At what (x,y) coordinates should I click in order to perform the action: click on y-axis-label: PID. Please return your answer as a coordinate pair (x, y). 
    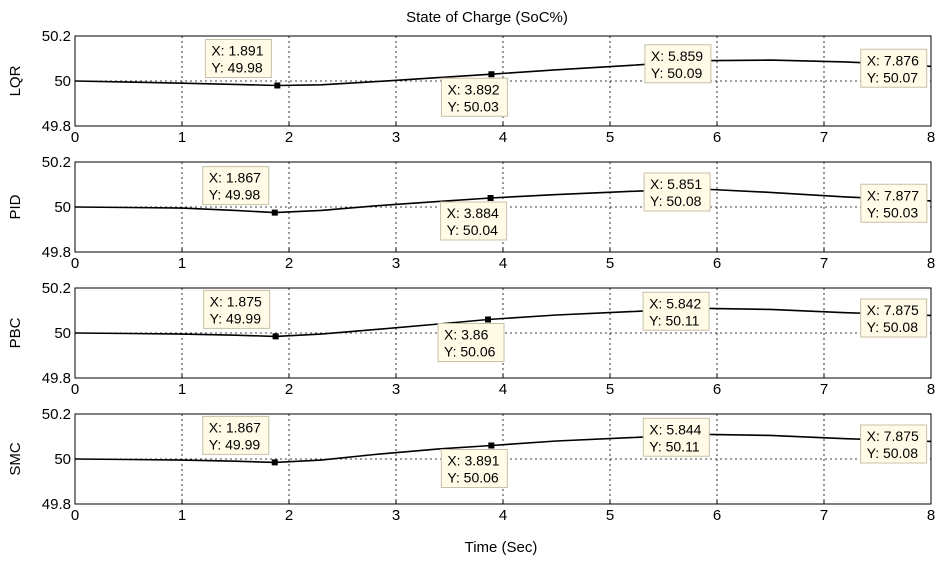
    Looking at the image, I should click on (15, 206).